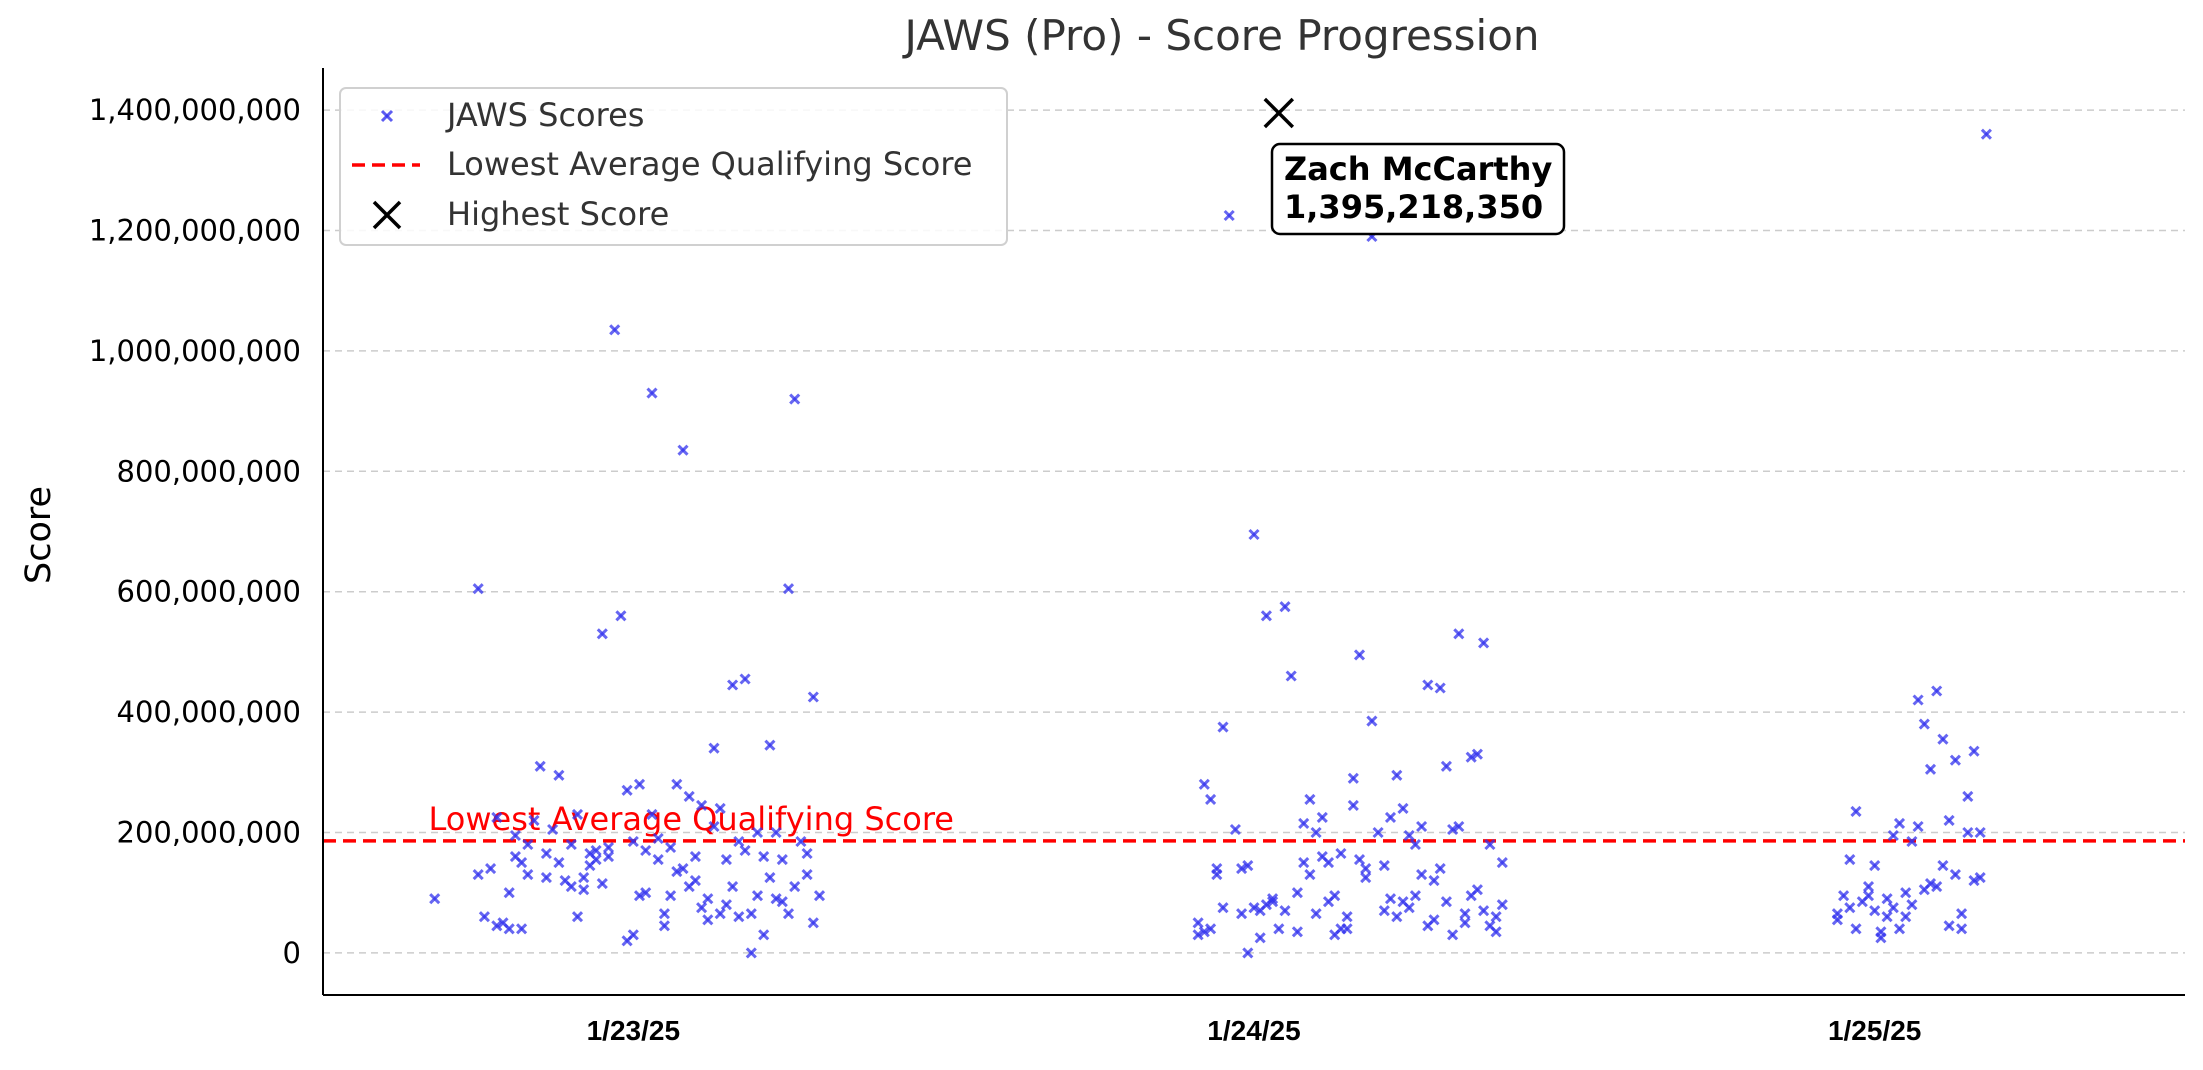  I want to click on x-axis-ticks: 1/23/25 1/24/25 1/25/25, so click(1254, 1030).